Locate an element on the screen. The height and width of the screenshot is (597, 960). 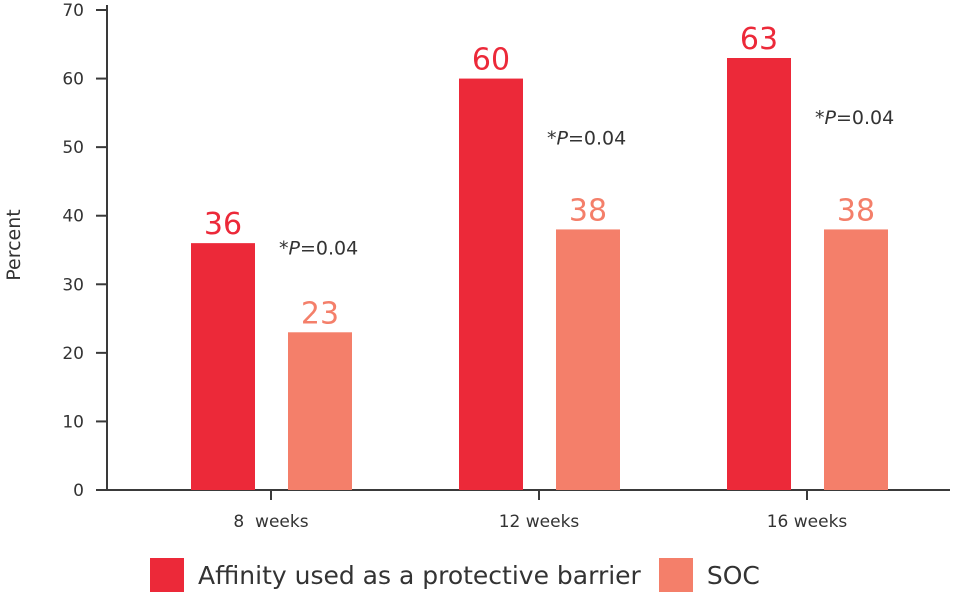
y-tick-label: 70 is located at coordinates (73, 11).